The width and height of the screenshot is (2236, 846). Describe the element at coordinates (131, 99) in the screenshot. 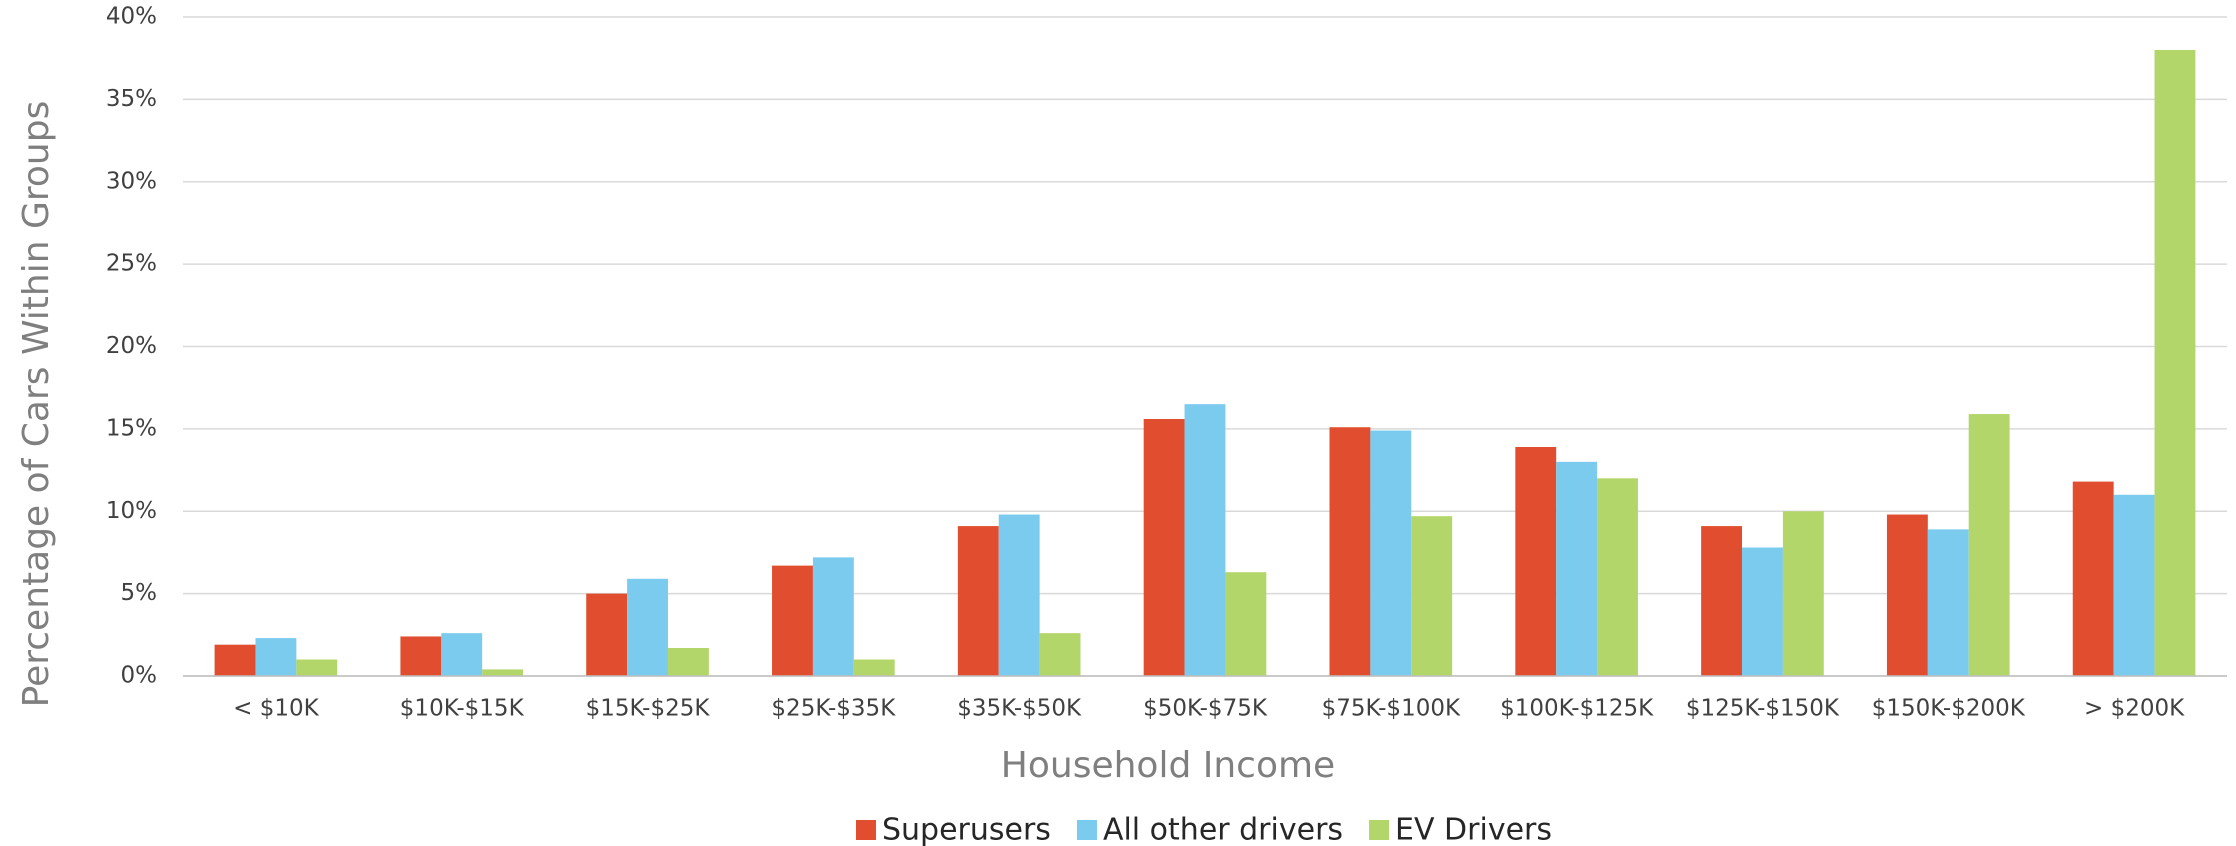

I see `y-tick-label: 35%` at that location.